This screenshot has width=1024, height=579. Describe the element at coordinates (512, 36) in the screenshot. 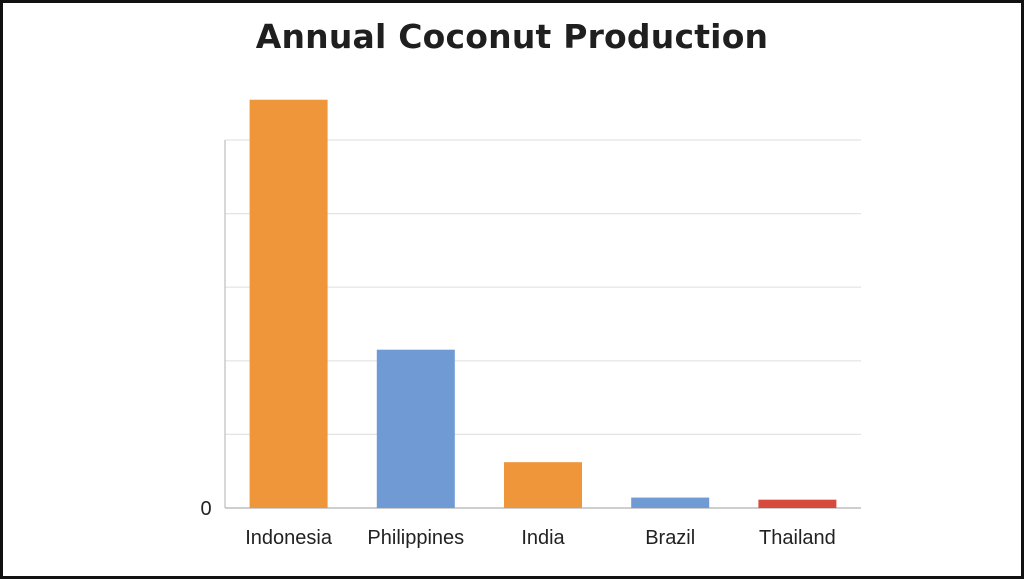

I see `chart-title: Annual Coconut Production` at that location.